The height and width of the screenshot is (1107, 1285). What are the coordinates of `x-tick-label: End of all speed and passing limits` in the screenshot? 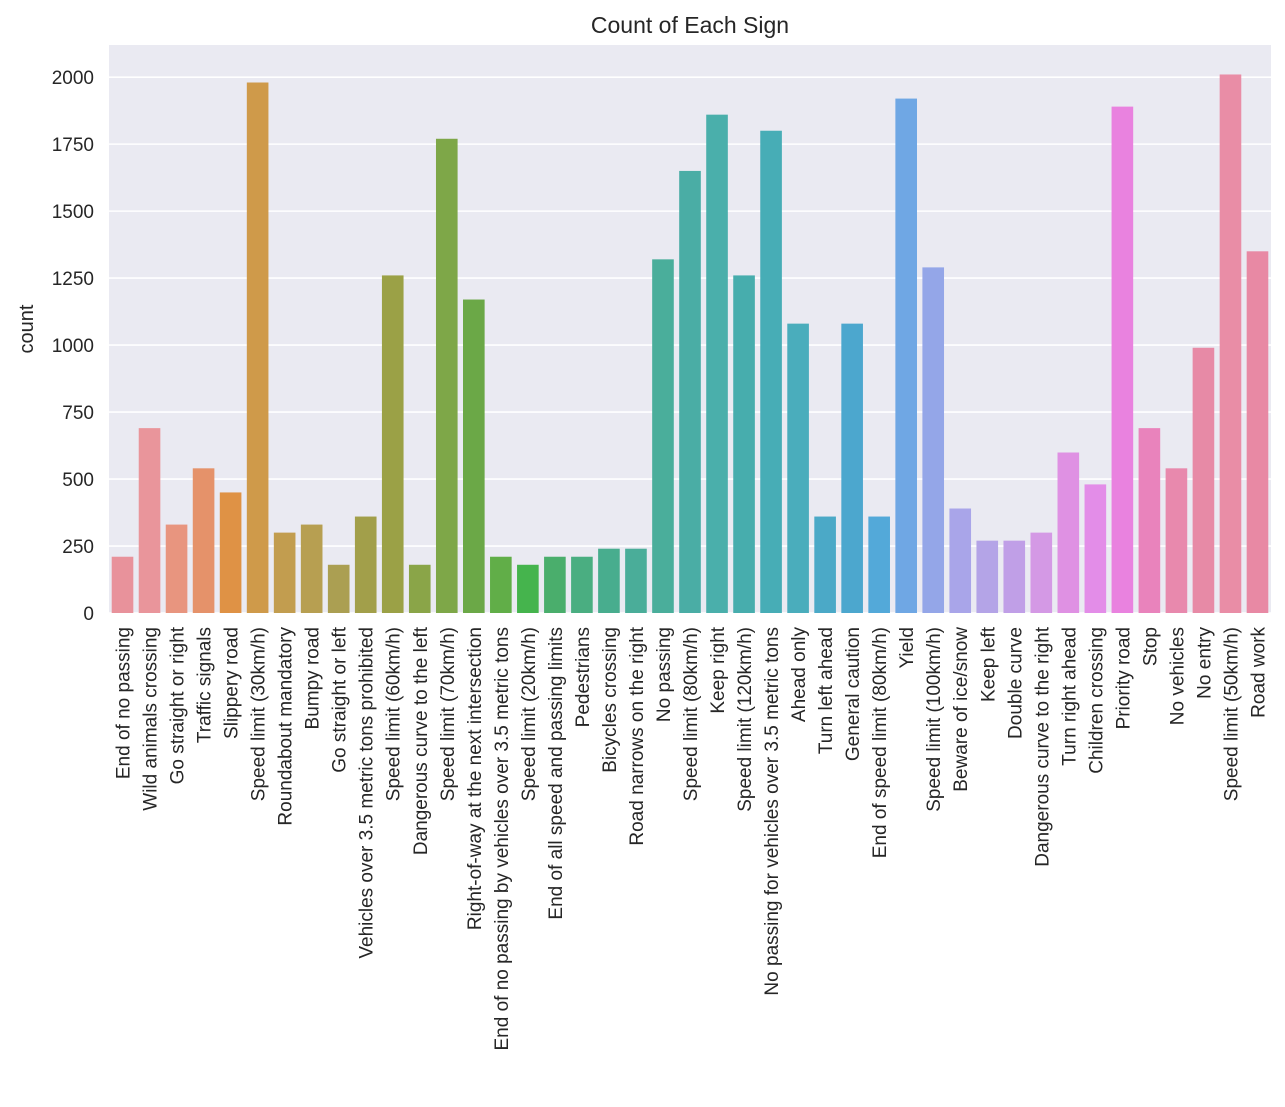 It's located at (556, 773).